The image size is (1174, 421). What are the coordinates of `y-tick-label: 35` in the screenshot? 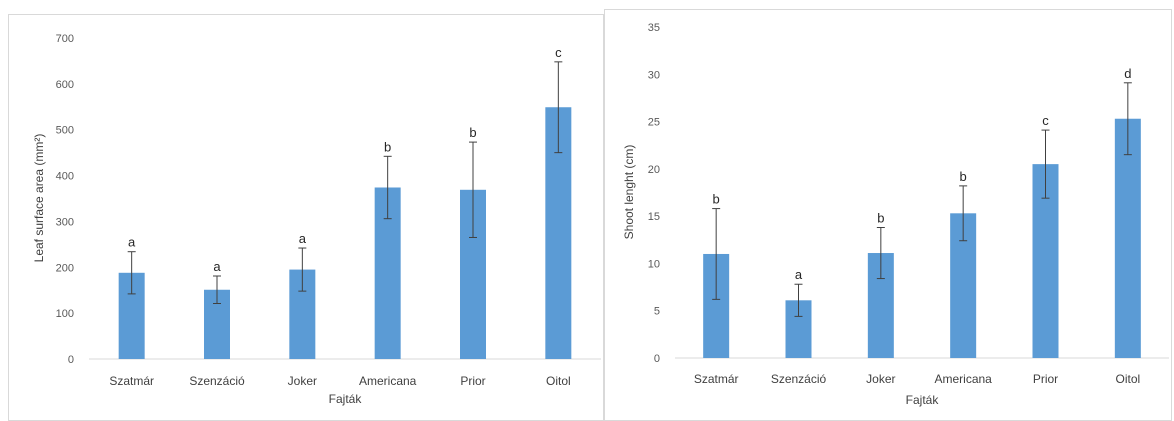 It's located at (654, 28).